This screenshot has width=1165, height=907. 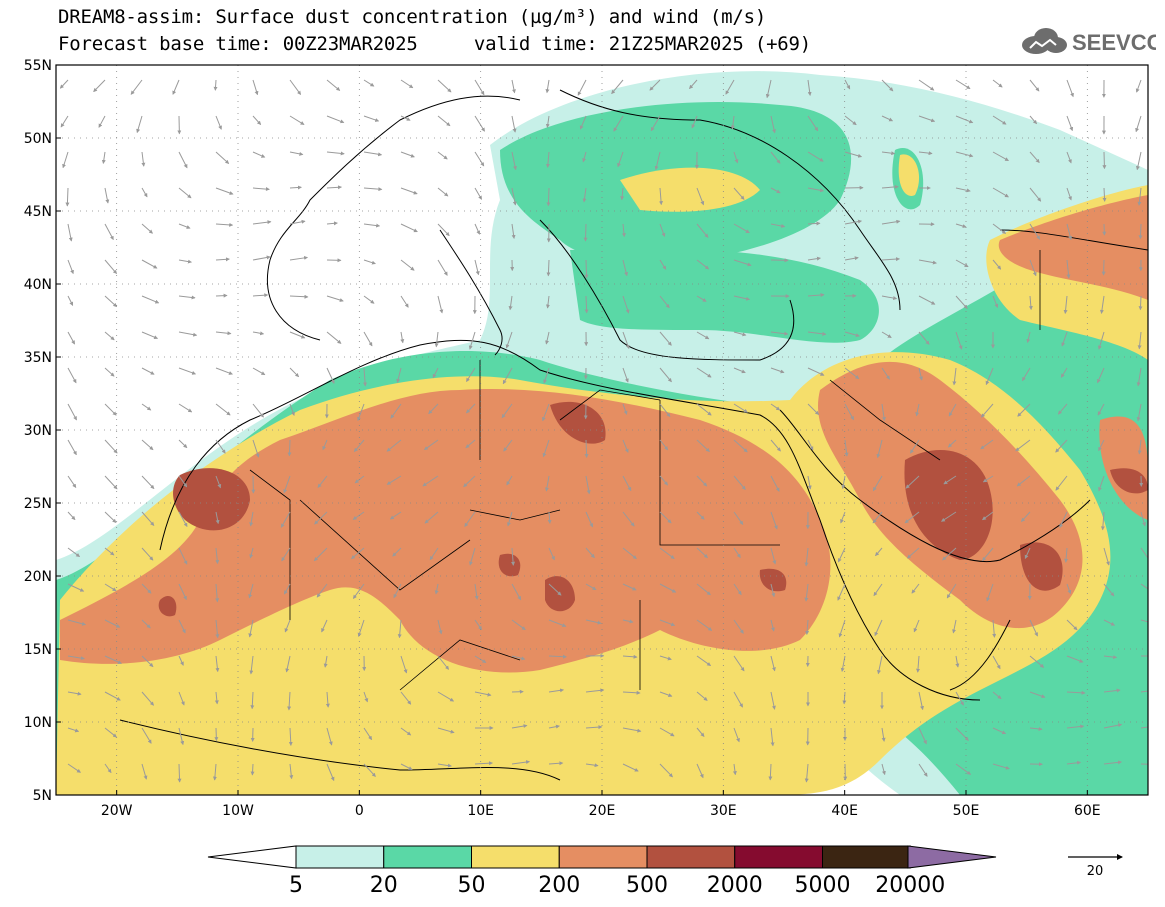 I want to click on lat-label: 55N, so click(x=38, y=66).